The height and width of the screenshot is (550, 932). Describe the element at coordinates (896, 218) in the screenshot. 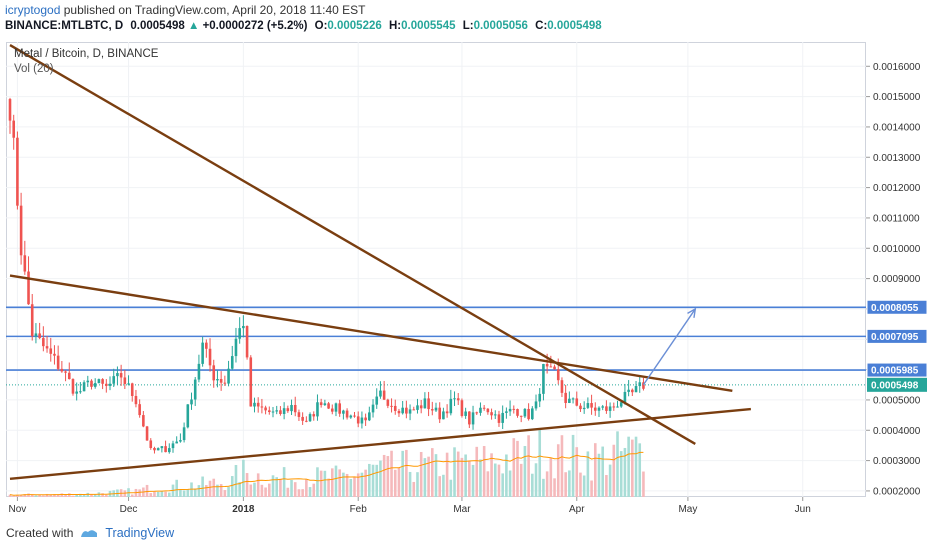

I see `y-tick-label: 0.0011000` at that location.